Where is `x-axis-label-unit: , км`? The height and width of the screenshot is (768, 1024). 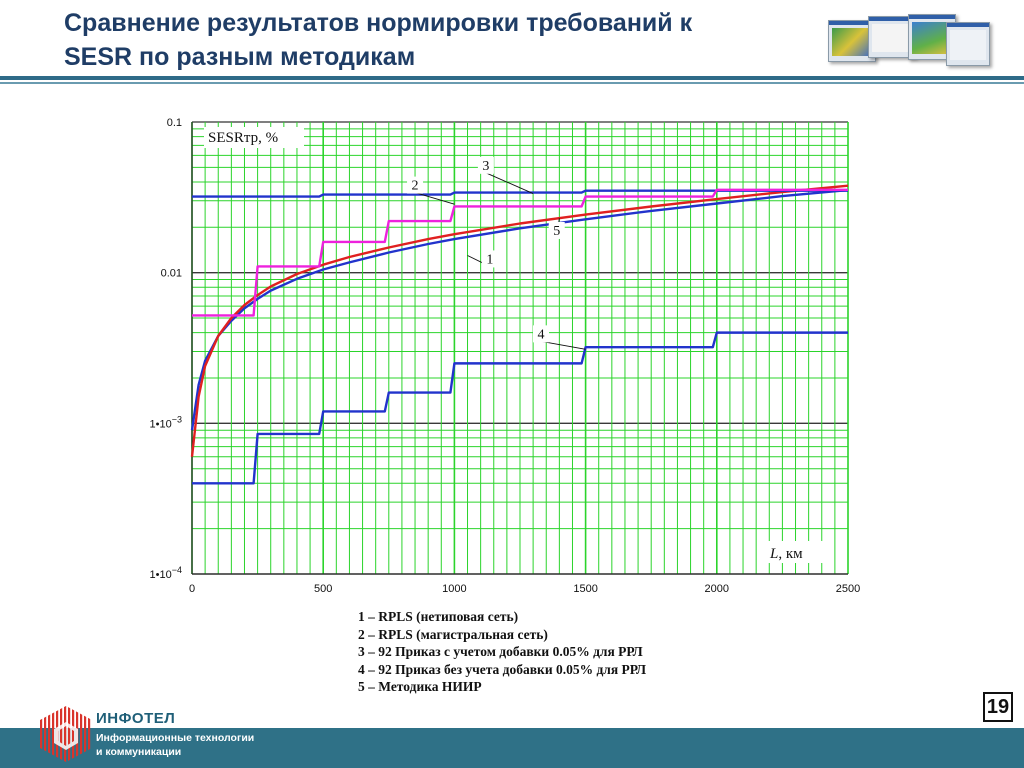 x-axis-label-unit: , км is located at coordinates (790, 554).